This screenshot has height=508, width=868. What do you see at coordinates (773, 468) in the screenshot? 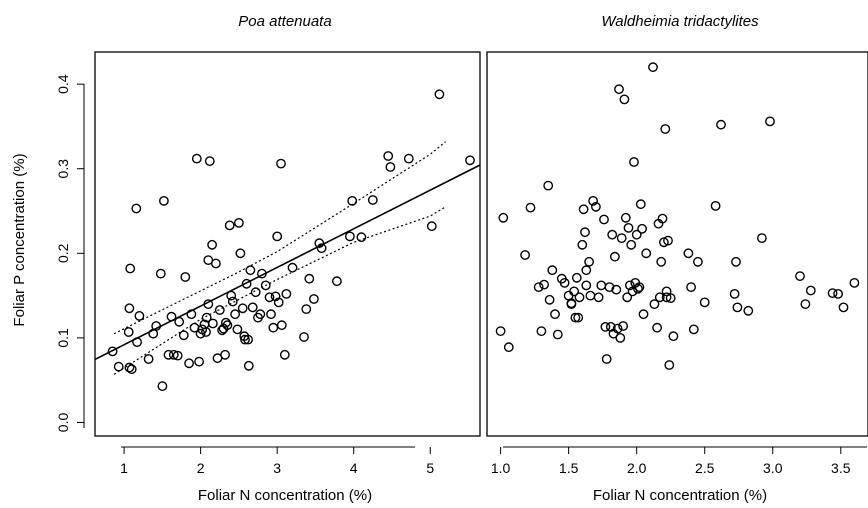
I see `x-tick-label: 3.0` at bounding box center [773, 468].